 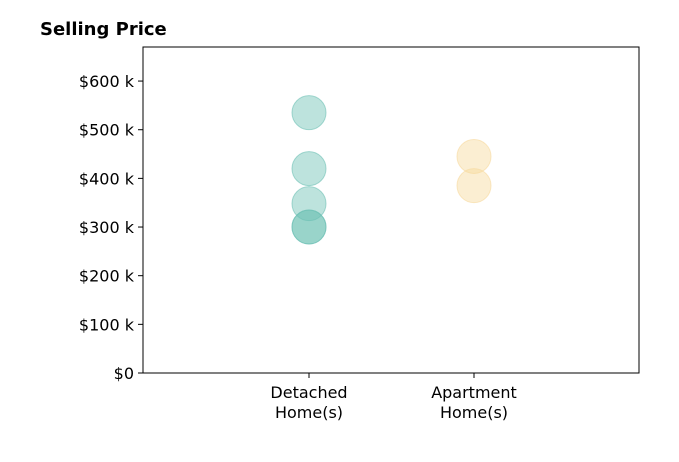 What do you see at coordinates (107, 227) in the screenshot?
I see `y-tick-label: $300 k` at bounding box center [107, 227].